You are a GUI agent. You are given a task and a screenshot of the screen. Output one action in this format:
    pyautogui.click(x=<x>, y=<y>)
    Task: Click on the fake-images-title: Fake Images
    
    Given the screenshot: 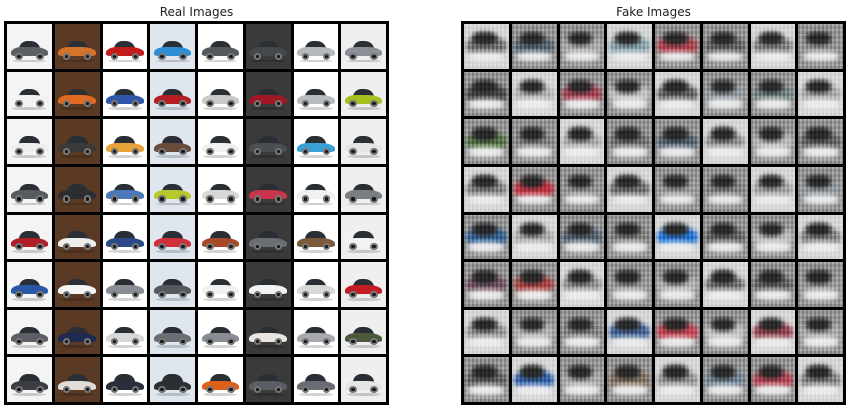 What is the action you would take?
    pyautogui.click(x=653, y=12)
    